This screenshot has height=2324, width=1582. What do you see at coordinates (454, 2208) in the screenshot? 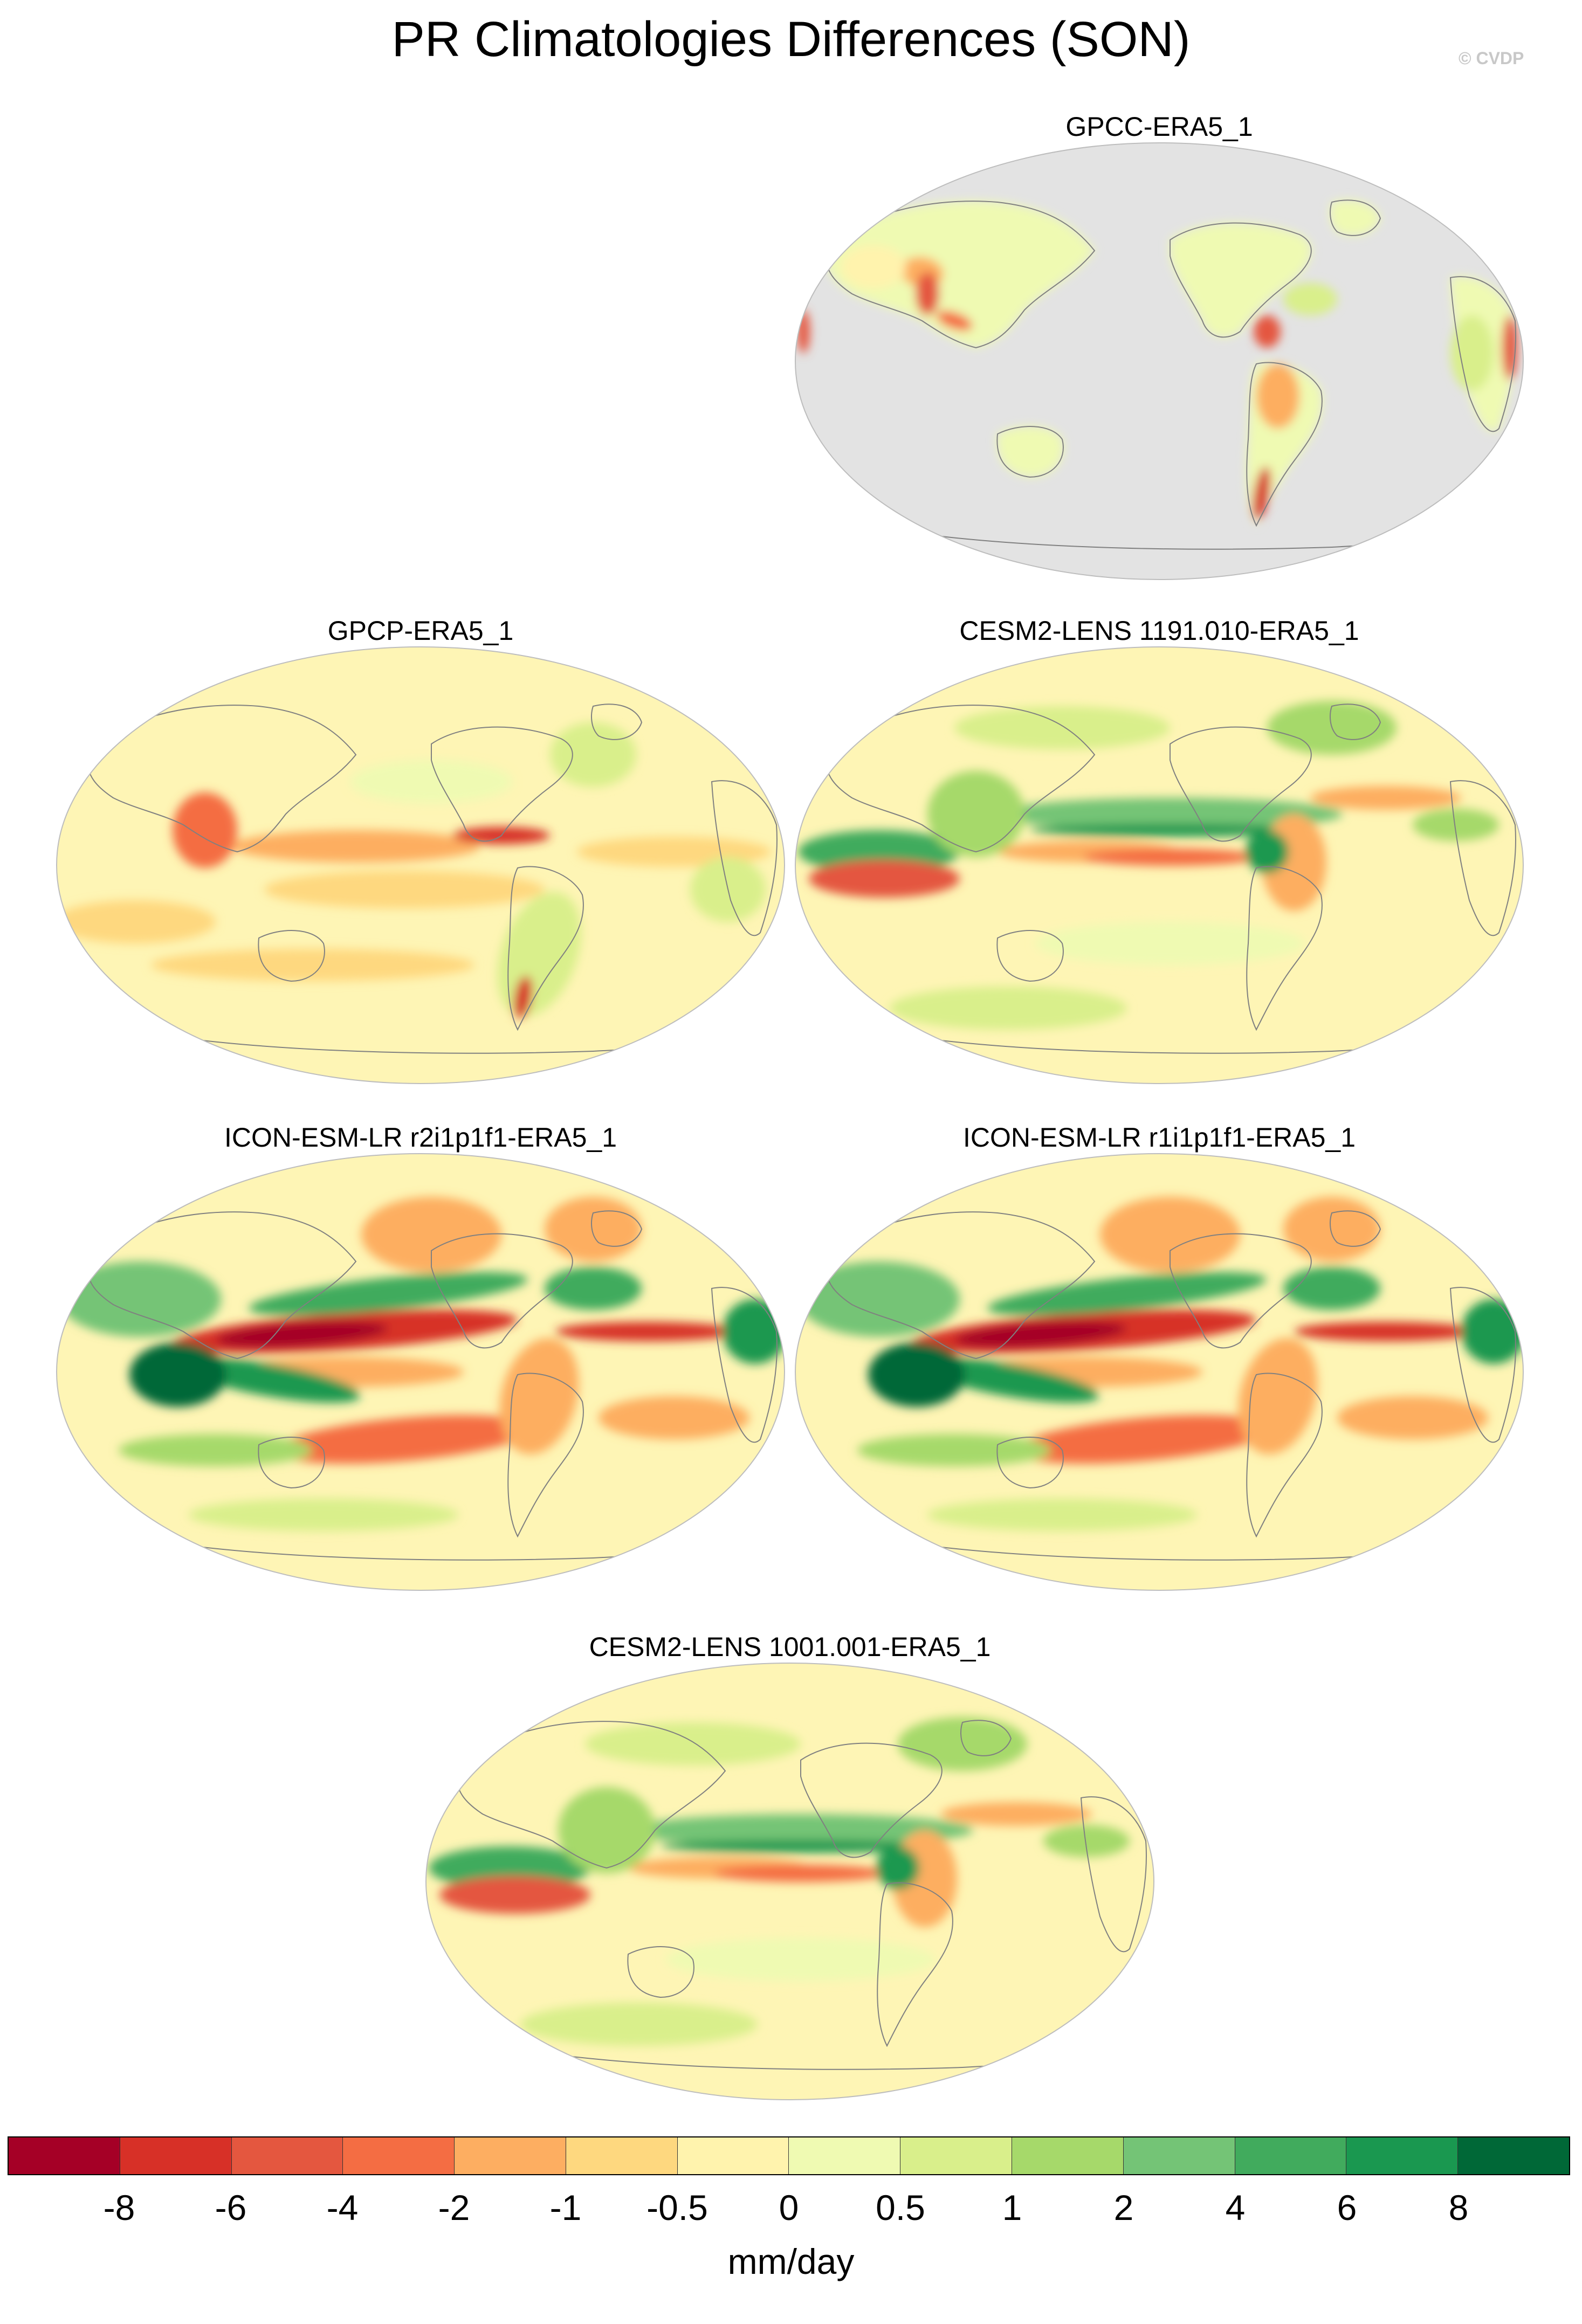
I see `colorbar-tick-label: -2` at bounding box center [454, 2208].